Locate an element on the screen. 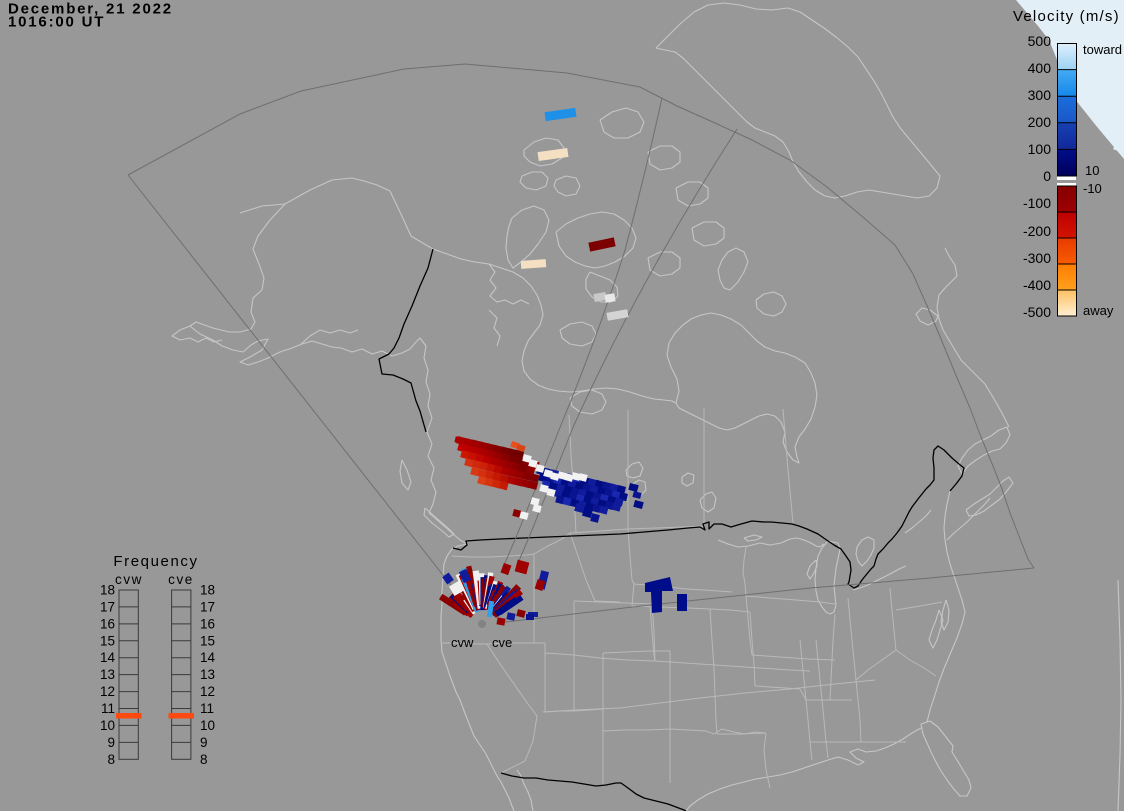  svg-text: 0 is located at coordinates (1047, 176).